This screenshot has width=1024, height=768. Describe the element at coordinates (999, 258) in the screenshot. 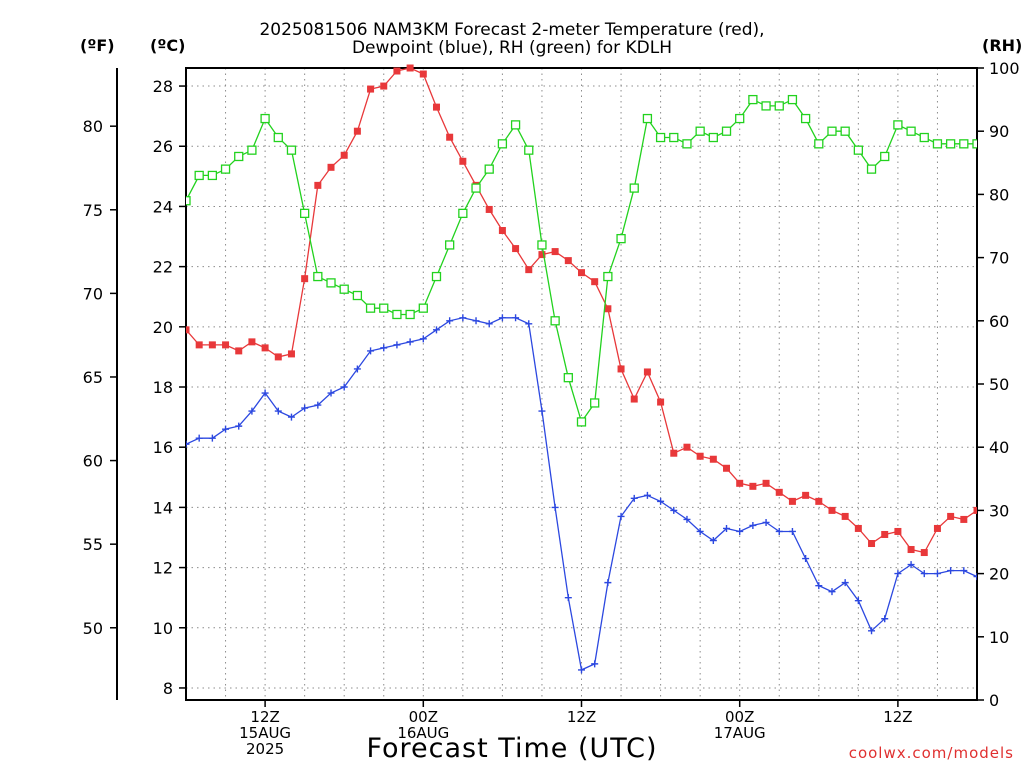

I see `rh-tick-label: 70` at that location.